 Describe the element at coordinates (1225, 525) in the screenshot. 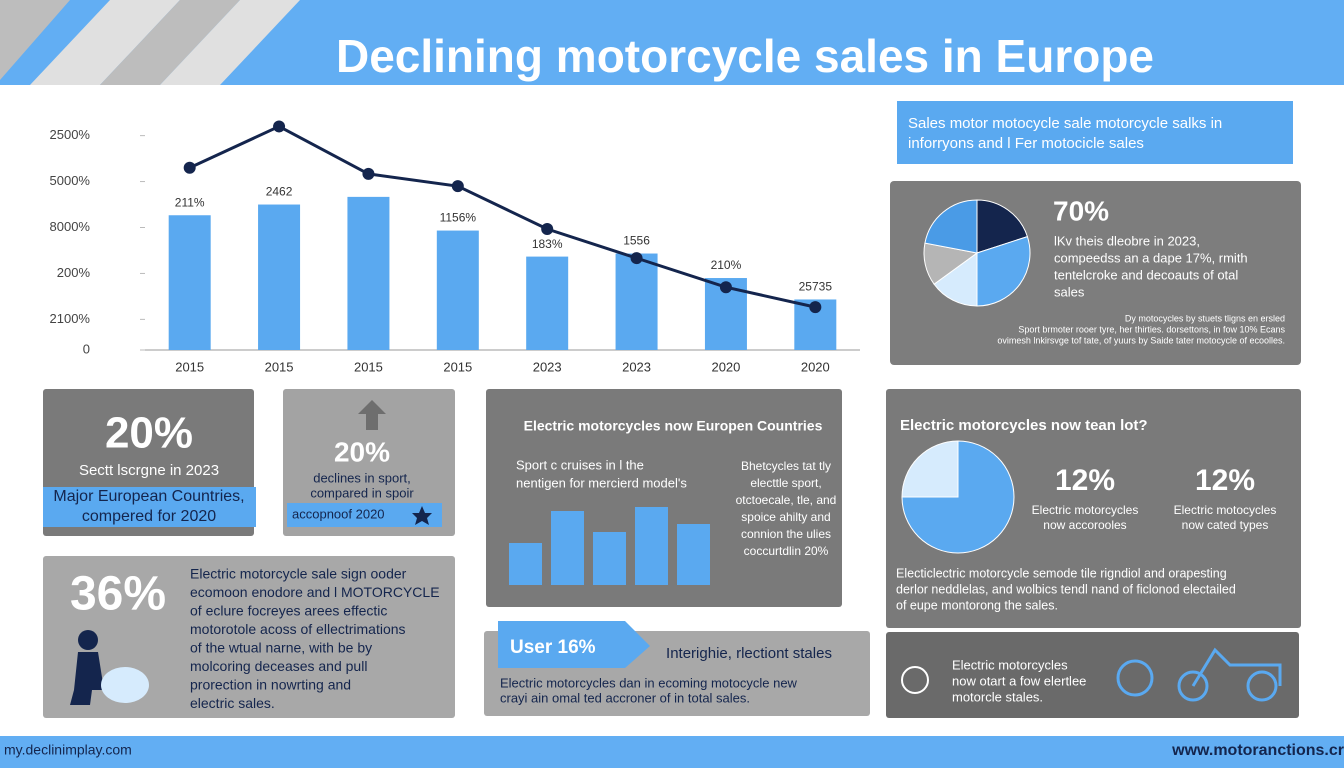

I see `text-line: now cated types` at that location.